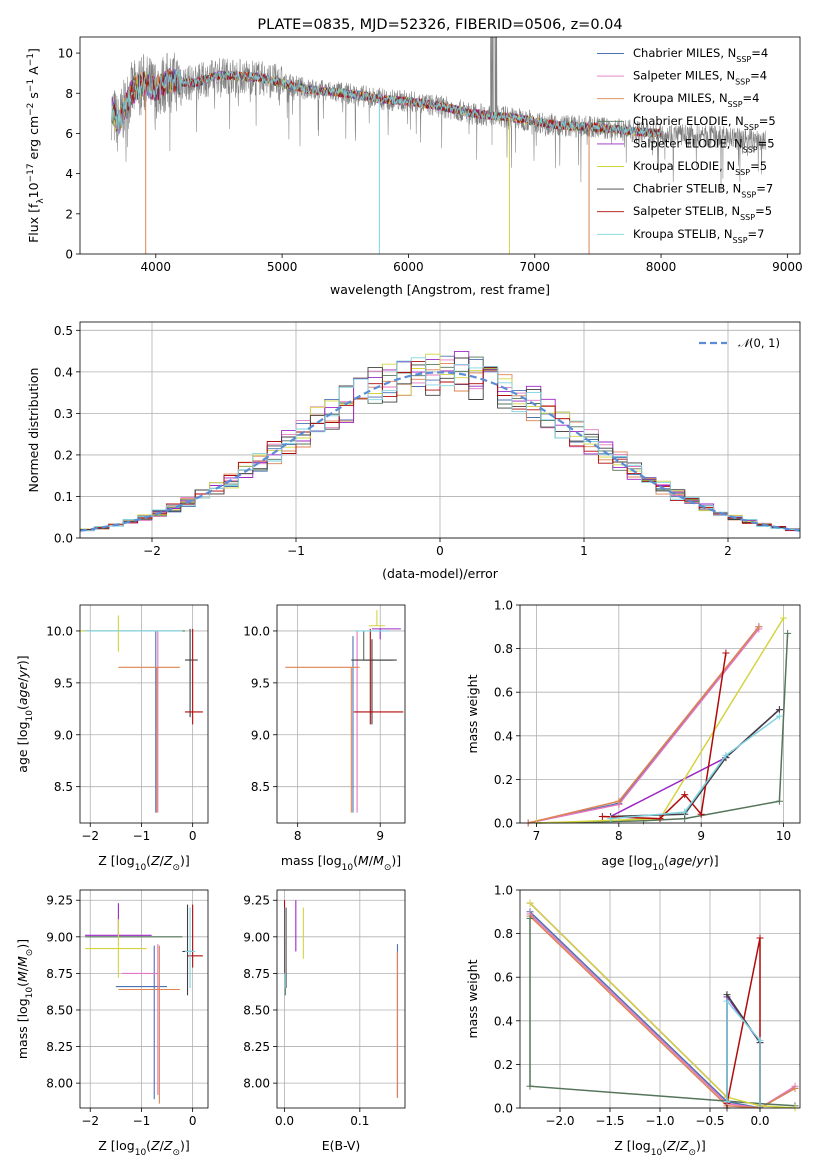 This screenshot has width=819, height=1170. I want to click on x-axis-label: E(B-V), so click(341, 1145).